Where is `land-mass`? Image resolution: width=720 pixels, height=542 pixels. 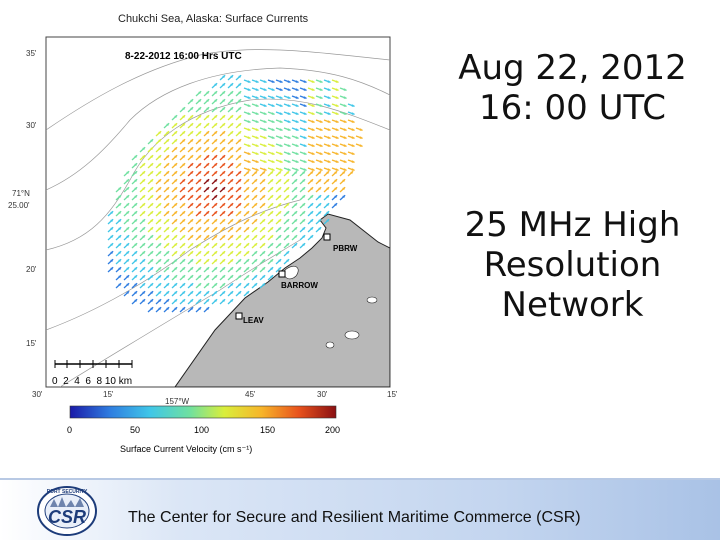
land-mass is located at coordinates (282, 300).